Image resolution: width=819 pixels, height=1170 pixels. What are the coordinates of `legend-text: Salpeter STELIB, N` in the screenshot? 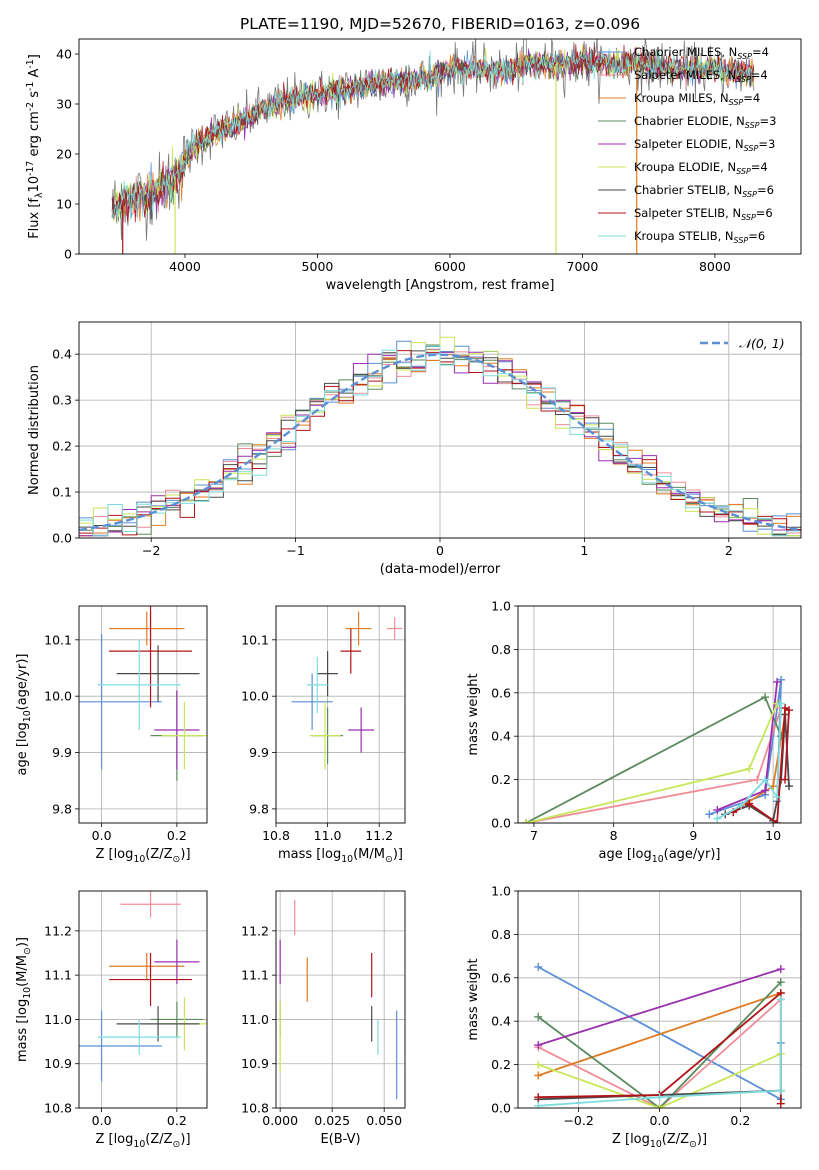 It's located at (687, 213).